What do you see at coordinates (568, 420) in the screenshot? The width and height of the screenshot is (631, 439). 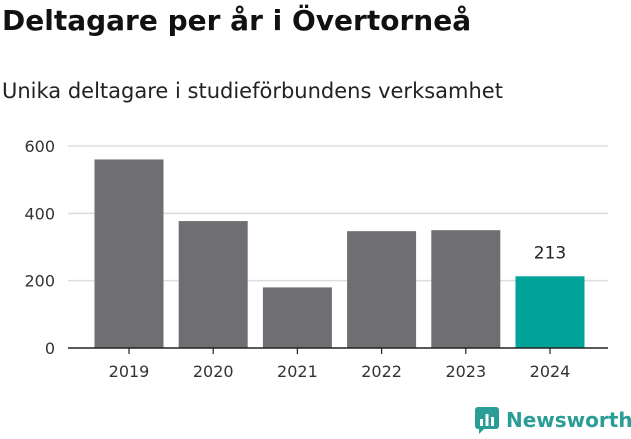 I see `logo-text: Newsworthy` at bounding box center [568, 420].